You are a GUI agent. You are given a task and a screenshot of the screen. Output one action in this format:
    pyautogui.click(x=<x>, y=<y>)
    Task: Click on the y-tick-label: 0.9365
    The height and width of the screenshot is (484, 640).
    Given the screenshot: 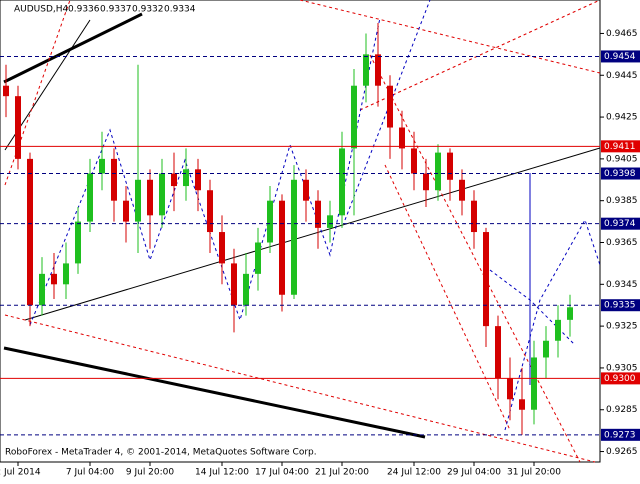 What is the action you would take?
    pyautogui.click(x=622, y=243)
    